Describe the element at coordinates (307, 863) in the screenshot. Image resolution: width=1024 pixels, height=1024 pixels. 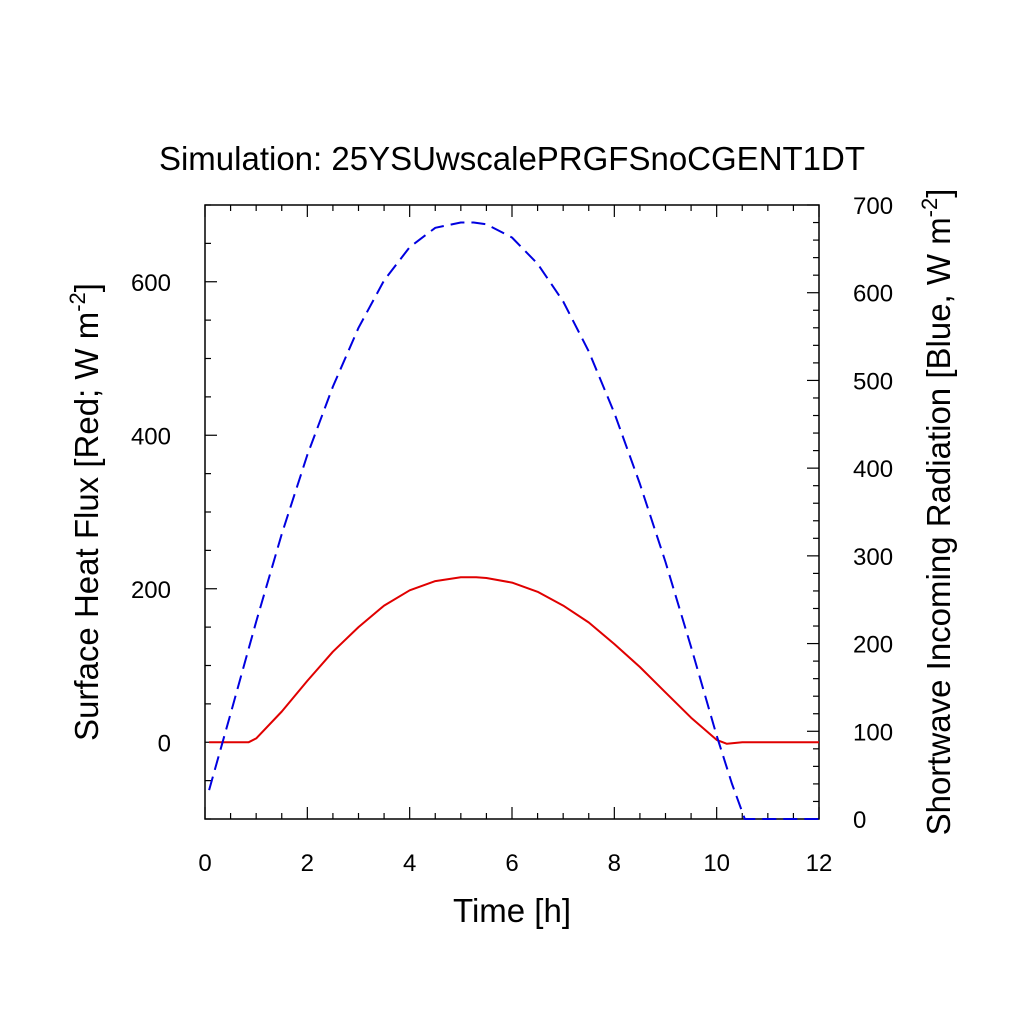
I see `x-tick-label: 2` at that location.